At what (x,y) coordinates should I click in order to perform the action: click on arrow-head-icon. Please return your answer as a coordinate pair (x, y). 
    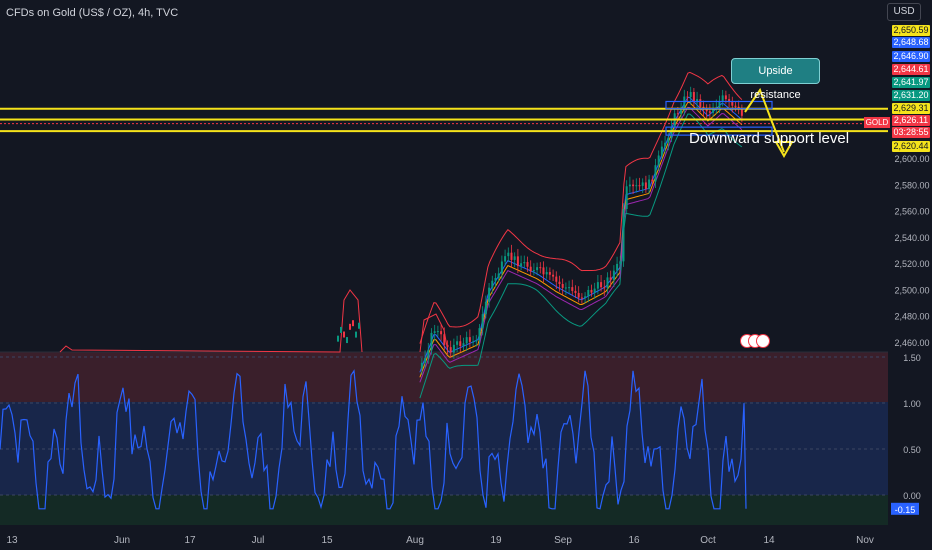
    Looking at the image, I should click on (784, 150).